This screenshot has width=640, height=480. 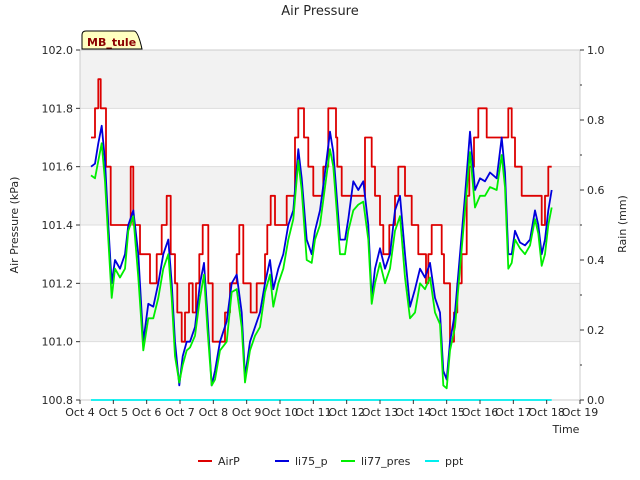 I want to click on y-tick-label: 101.2, so click(x=58, y=283).